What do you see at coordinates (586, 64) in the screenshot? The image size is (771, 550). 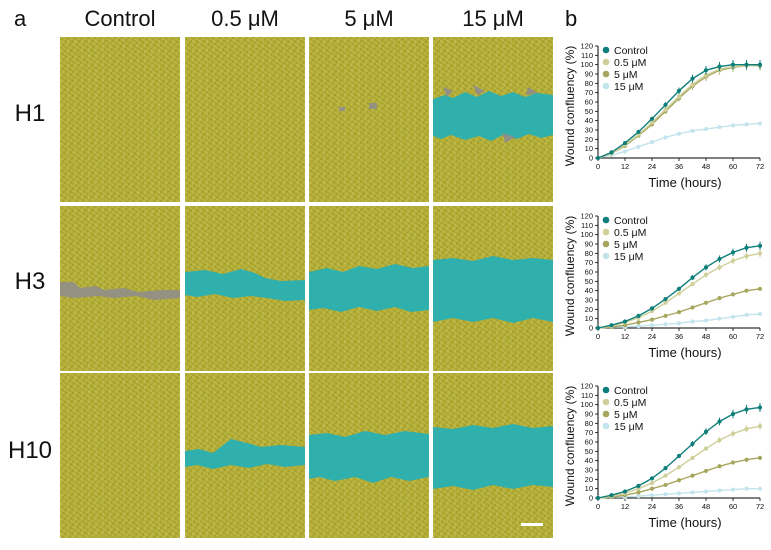 I see `y-tick-label: 100` at bounding box center [586, 64].